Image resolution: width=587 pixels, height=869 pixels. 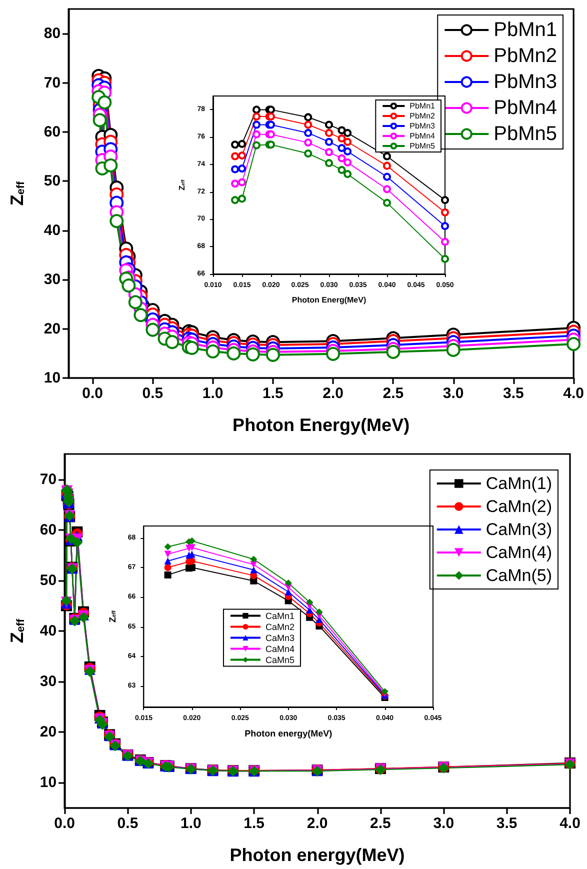 What do you see at coordinates (279, 627) in the screenshot?
I see `legend-label: CaMn2` at bounding box center [279, 627].